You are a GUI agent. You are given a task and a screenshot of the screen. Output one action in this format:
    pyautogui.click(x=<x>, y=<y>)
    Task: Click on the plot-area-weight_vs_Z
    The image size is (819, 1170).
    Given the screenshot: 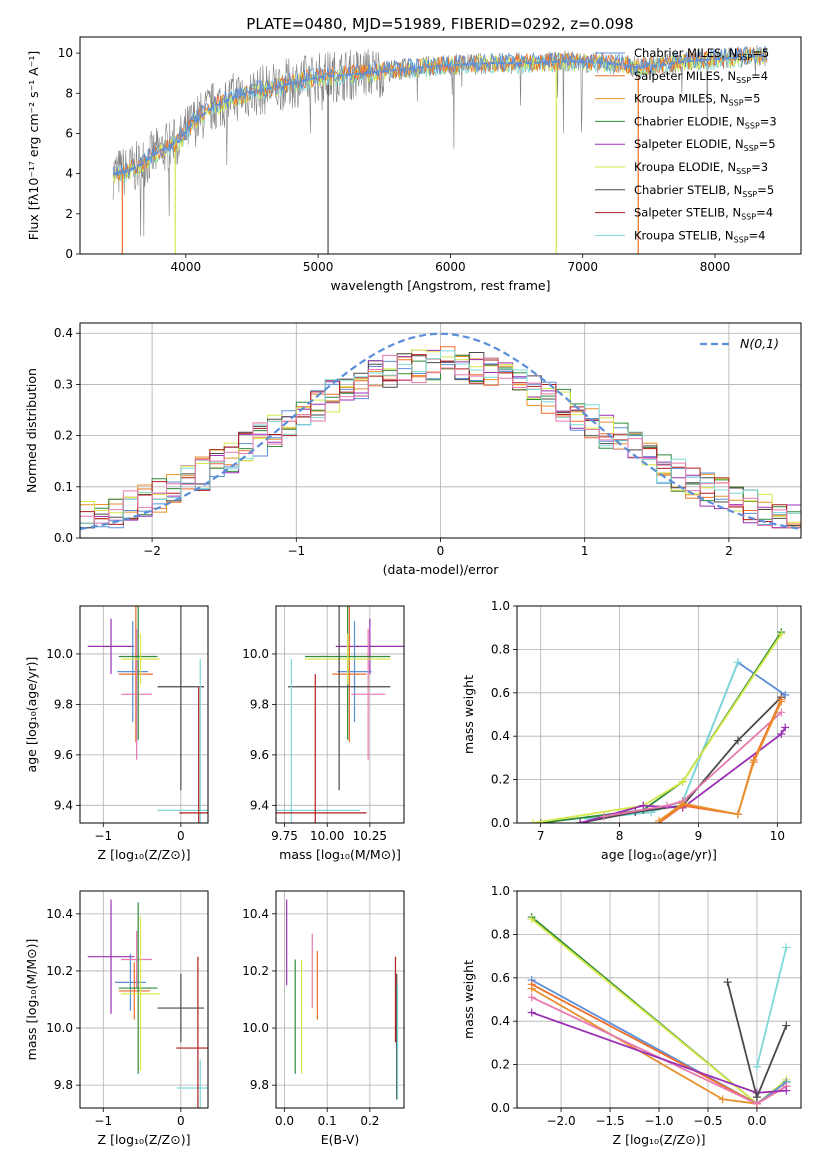 What is the action you would take?
    pyautogui.click(x=659, y=999)
    